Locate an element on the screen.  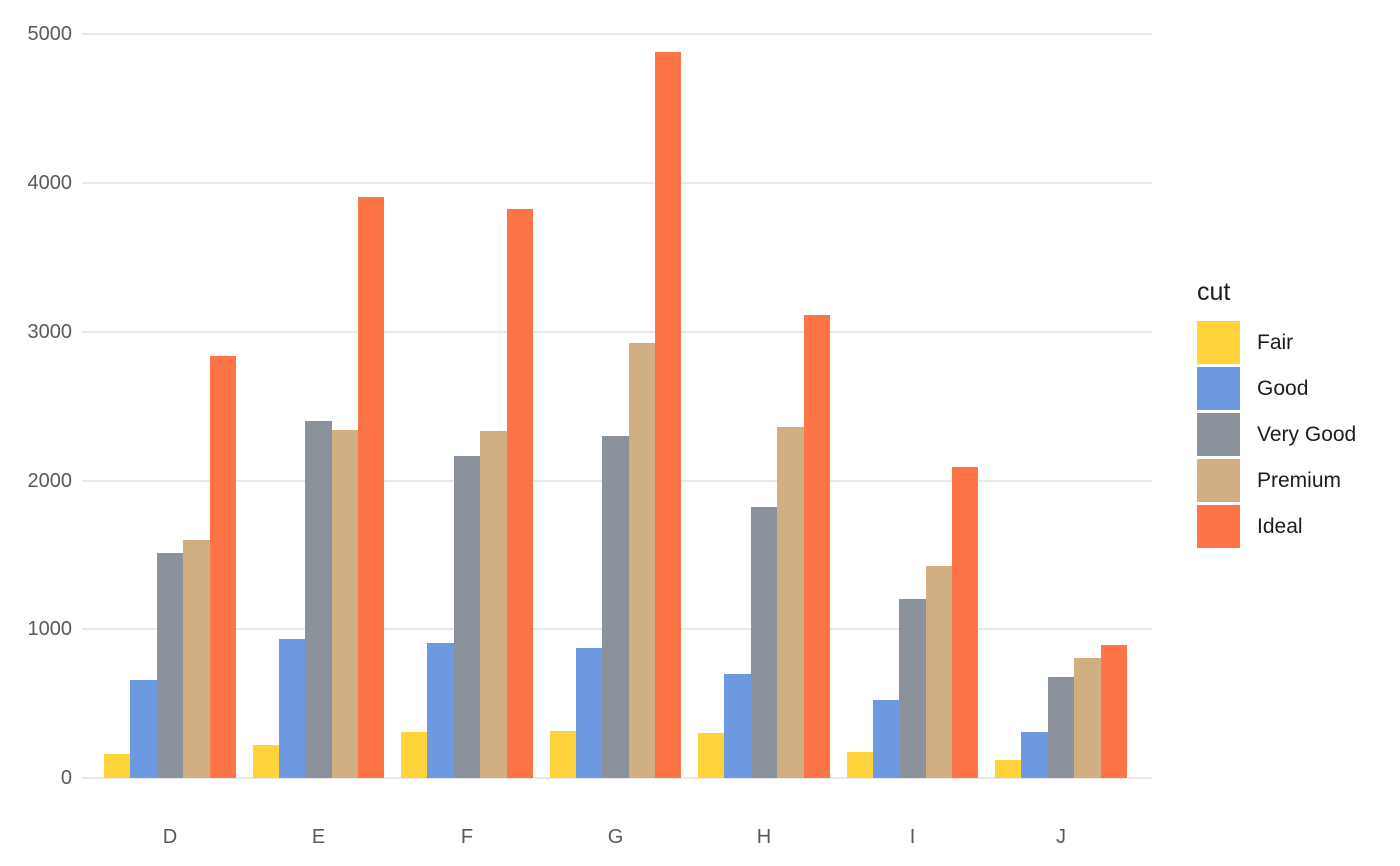
bar-F-good is located at coordinates (440, 710).